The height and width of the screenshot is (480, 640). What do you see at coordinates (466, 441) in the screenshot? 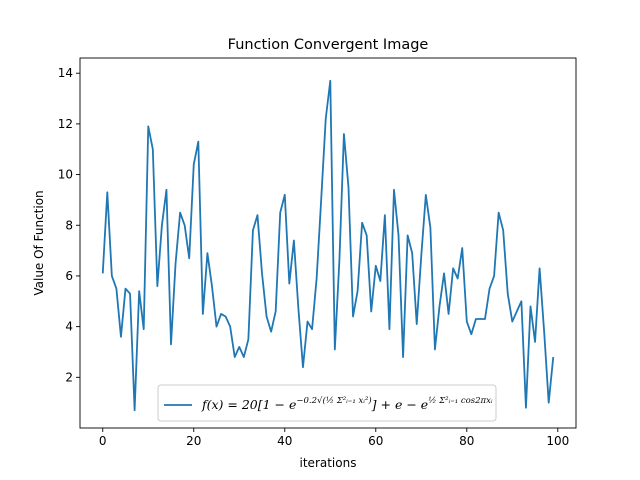
I see `x-tick-label: 80` at bounding box center [466, 441].